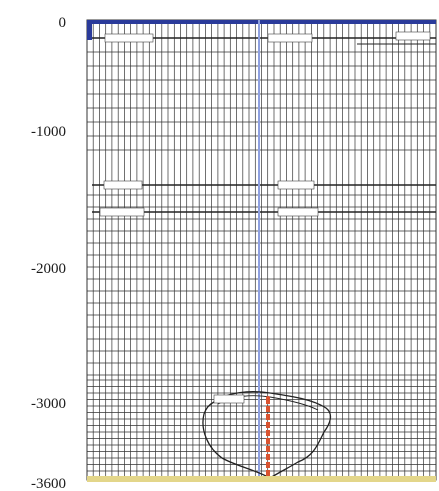 Image resolution: width=439 pixels, height=491 pixels. I want to click on anomaly-body-outline, so click(267, 435).